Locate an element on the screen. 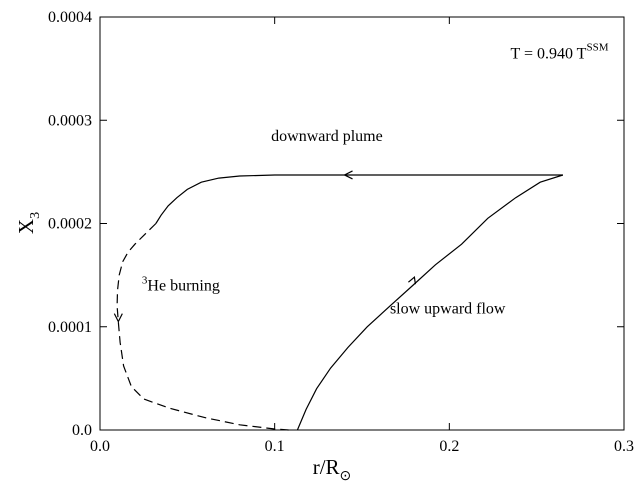 The height and width of the screenshot is (487, 637). x-axis-title: r/R⊙ is located at coordinates (332, 469).